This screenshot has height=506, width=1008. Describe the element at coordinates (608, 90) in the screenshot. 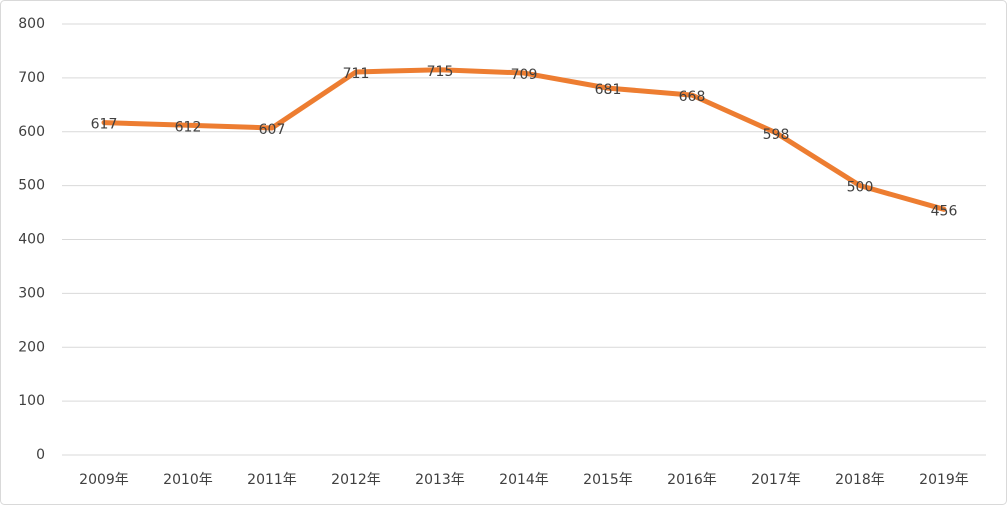

I see `data-label: 681` at that location.